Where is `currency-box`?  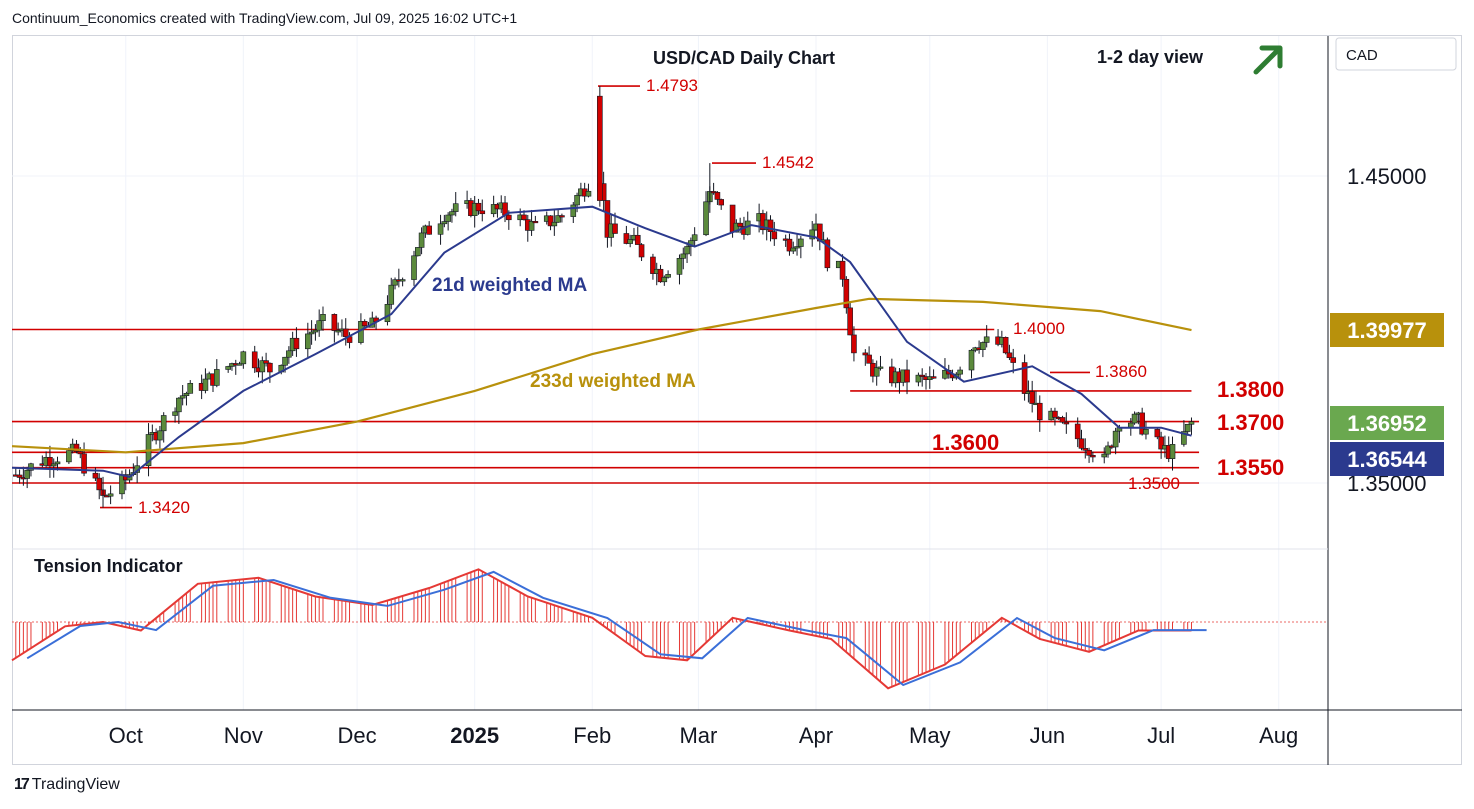
currency-box is located at coordinates (1396, 54).